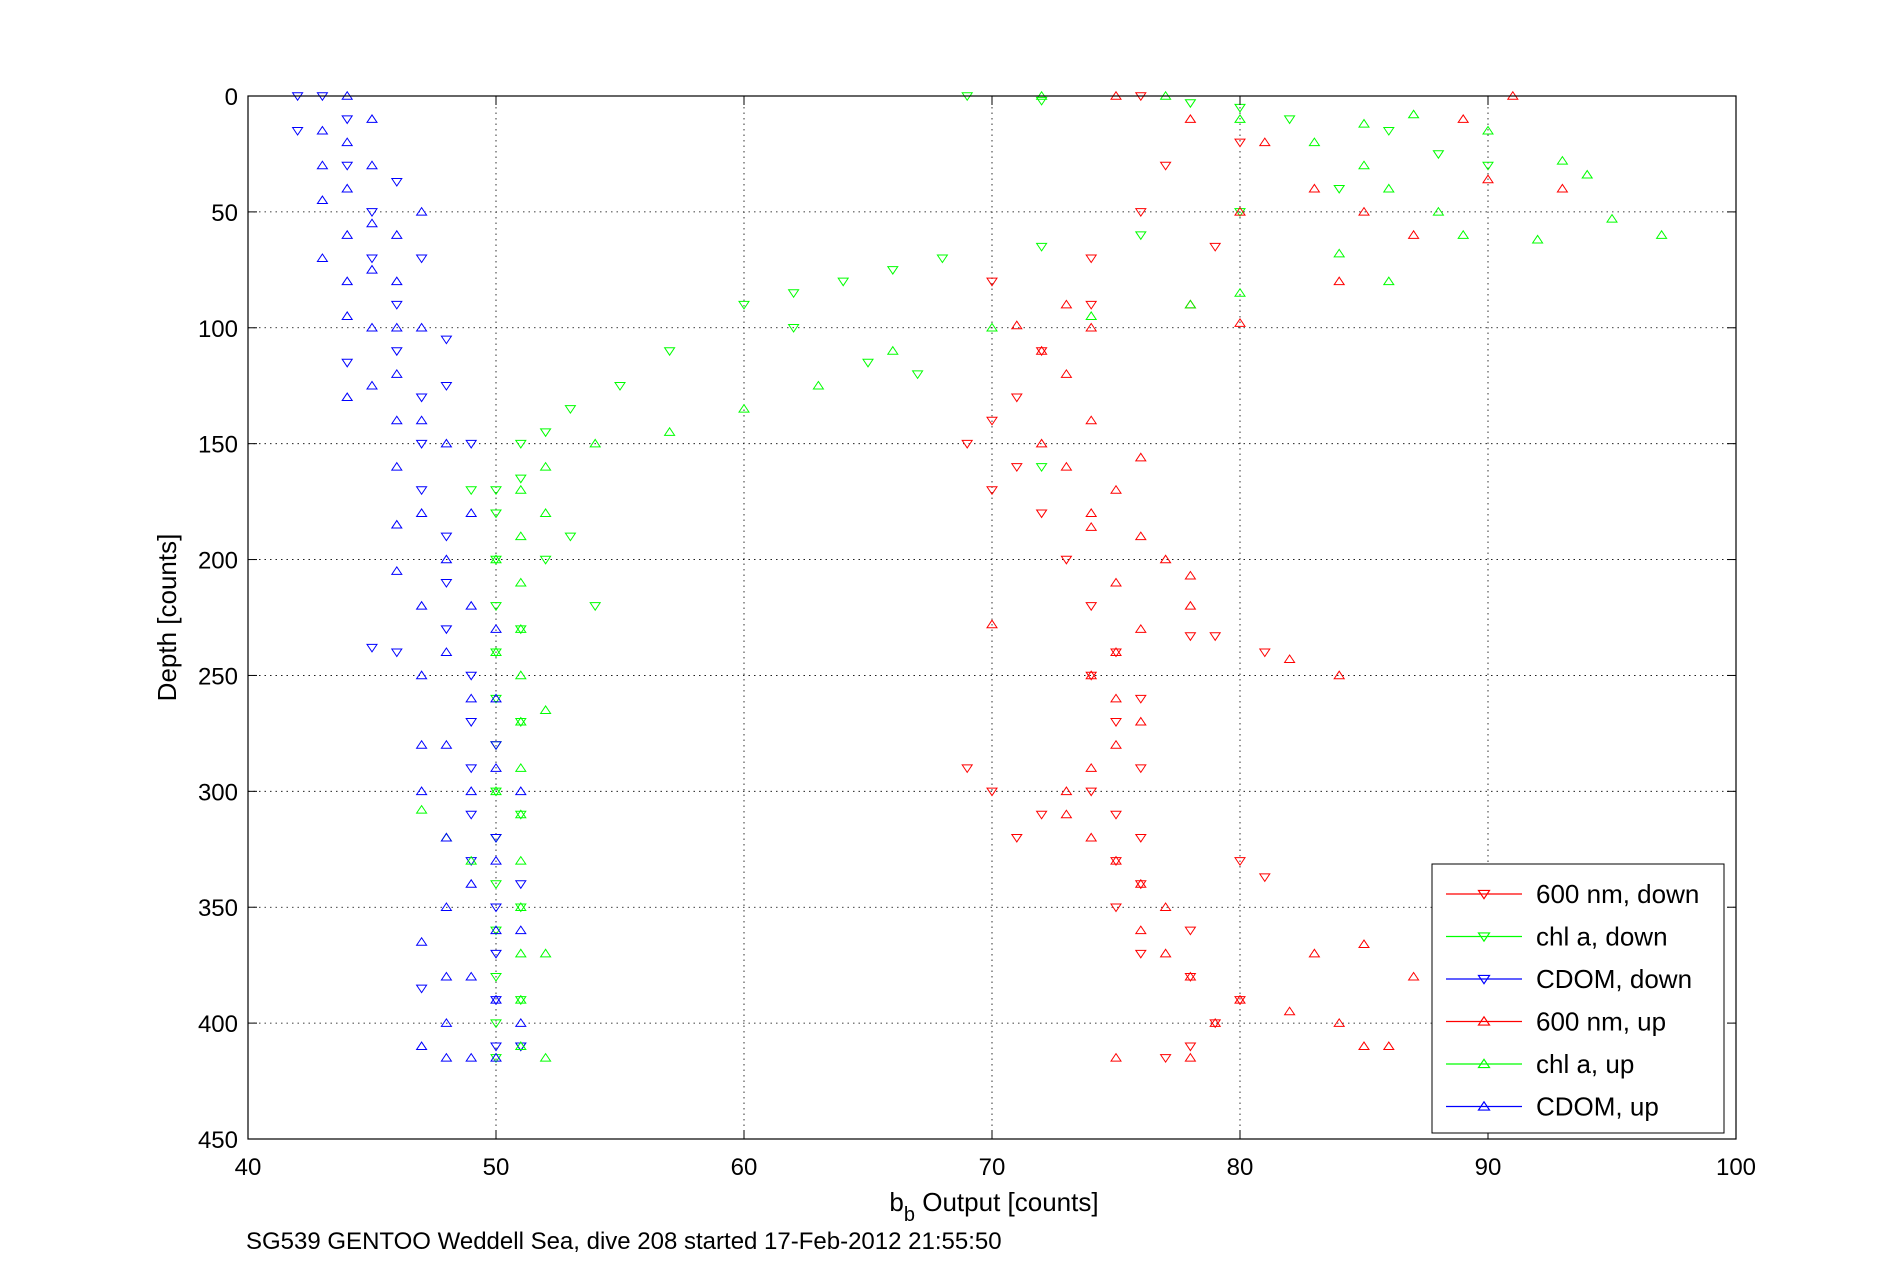 The image size is (1891, 1262). What do you see at coordinates (896, 1202) in the screenshot?
I see `x-axis-label-main: b` at bounding box center [896, 1202].